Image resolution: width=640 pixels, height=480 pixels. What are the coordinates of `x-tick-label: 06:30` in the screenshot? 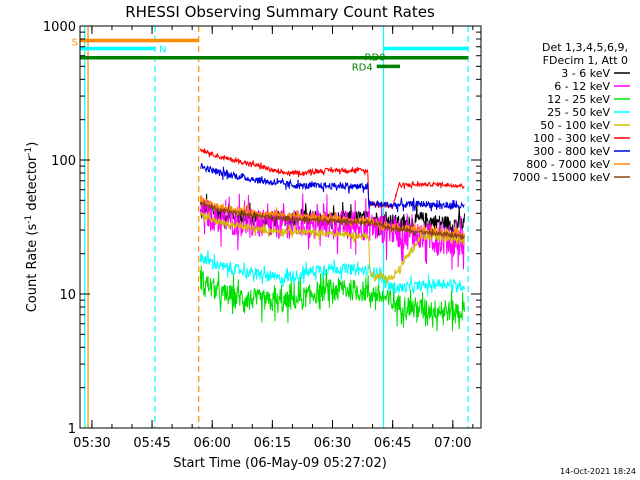 It's located at (332, 443).